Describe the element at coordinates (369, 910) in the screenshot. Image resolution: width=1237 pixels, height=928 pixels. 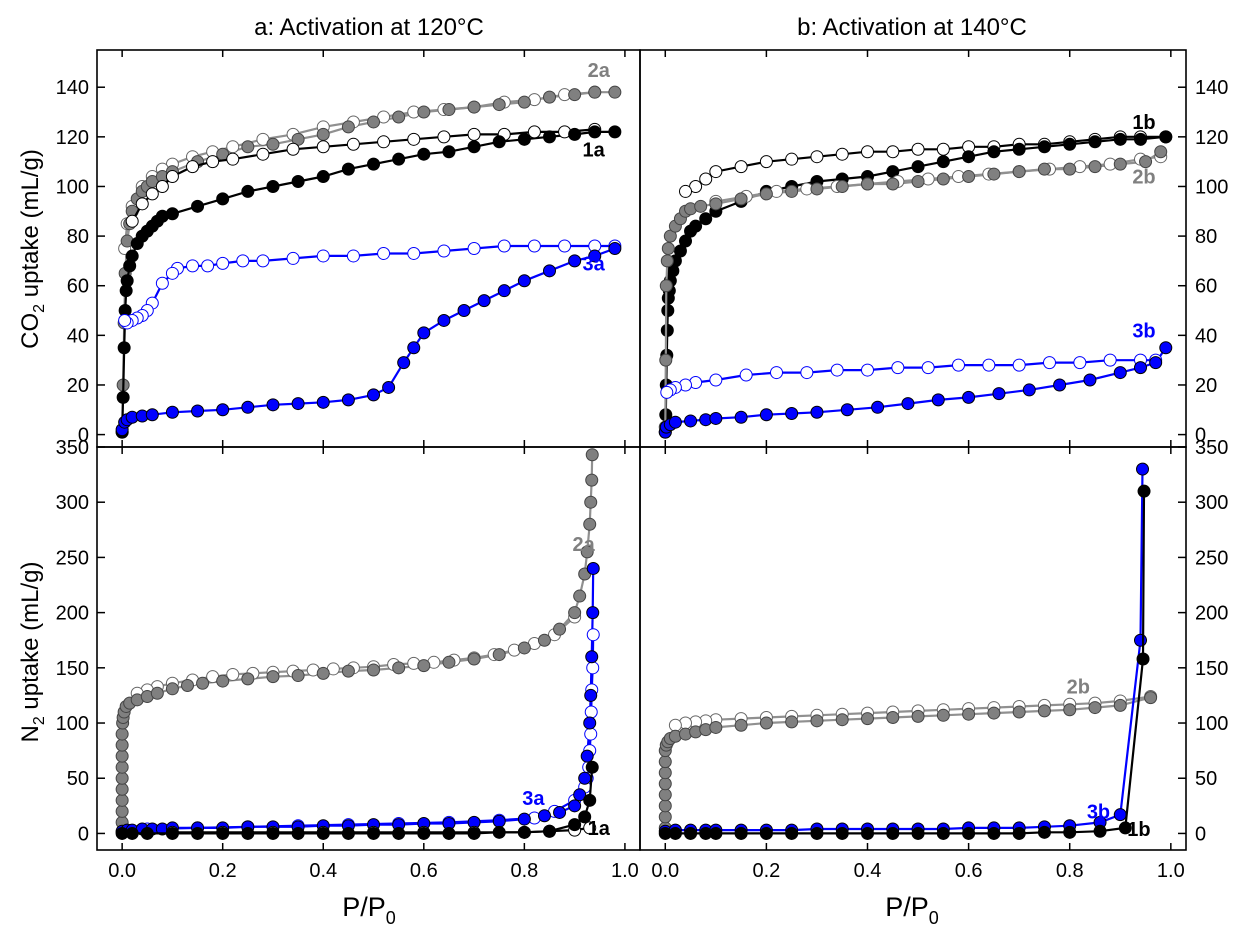
I see `xlabel-a: P/P0` at that location.